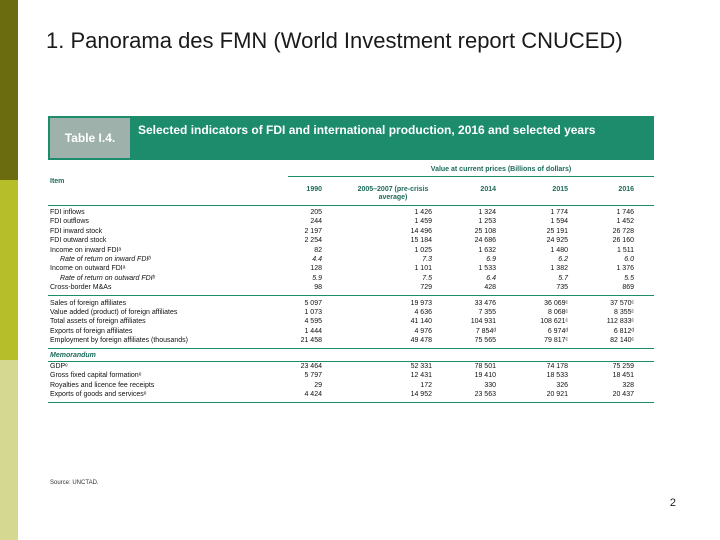  What do you see at coordinates (622, 341) in the screenshot?
I see `row-value: 82 140ᶜ` at bounding box center [622, 341].